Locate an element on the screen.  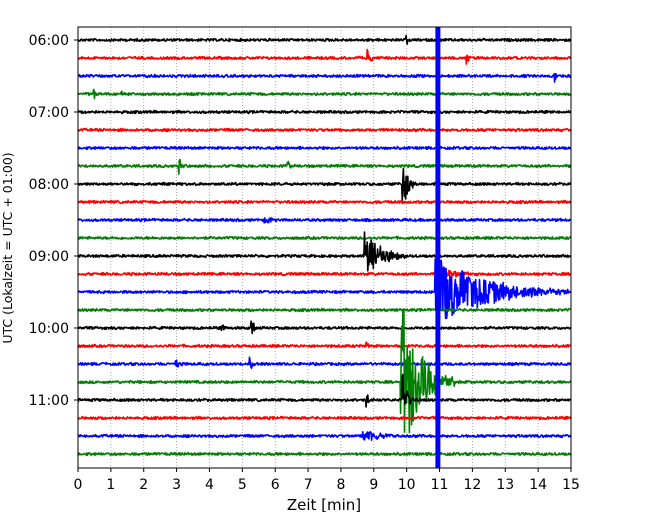
x-tick-label: 5 is located at coordinates (242, 485).